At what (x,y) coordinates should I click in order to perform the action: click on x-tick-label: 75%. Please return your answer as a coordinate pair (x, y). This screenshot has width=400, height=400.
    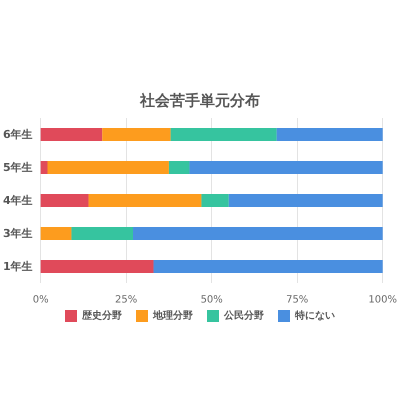
    Looking at the image, I should click on (297, 300).